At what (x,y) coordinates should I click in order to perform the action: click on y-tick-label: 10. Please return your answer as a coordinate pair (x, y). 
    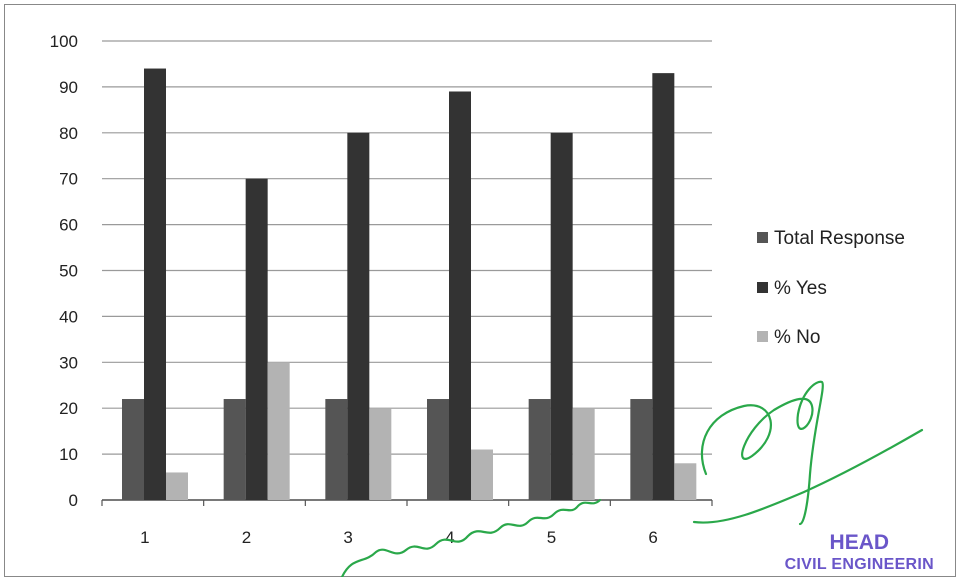
    Looking at the image, I should click on (68, 454).